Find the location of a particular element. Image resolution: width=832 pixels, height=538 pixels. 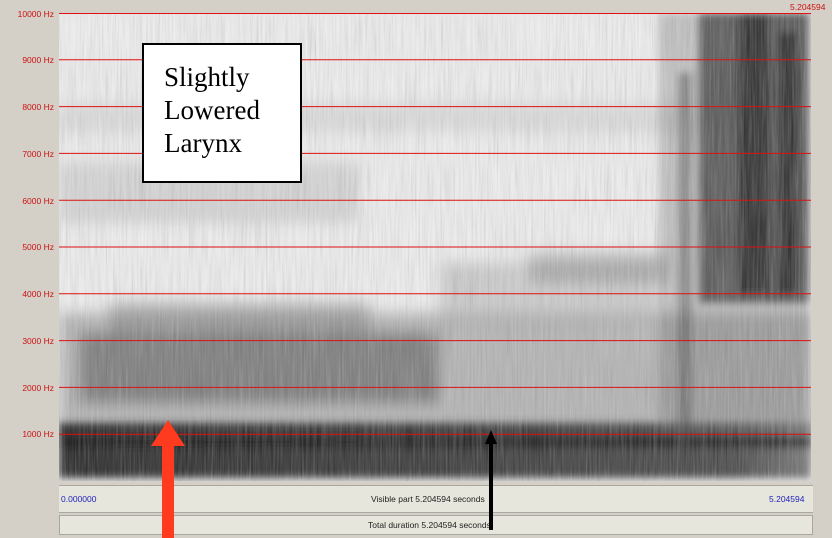

black-arrow-icon is located at coordinates (491, 480).